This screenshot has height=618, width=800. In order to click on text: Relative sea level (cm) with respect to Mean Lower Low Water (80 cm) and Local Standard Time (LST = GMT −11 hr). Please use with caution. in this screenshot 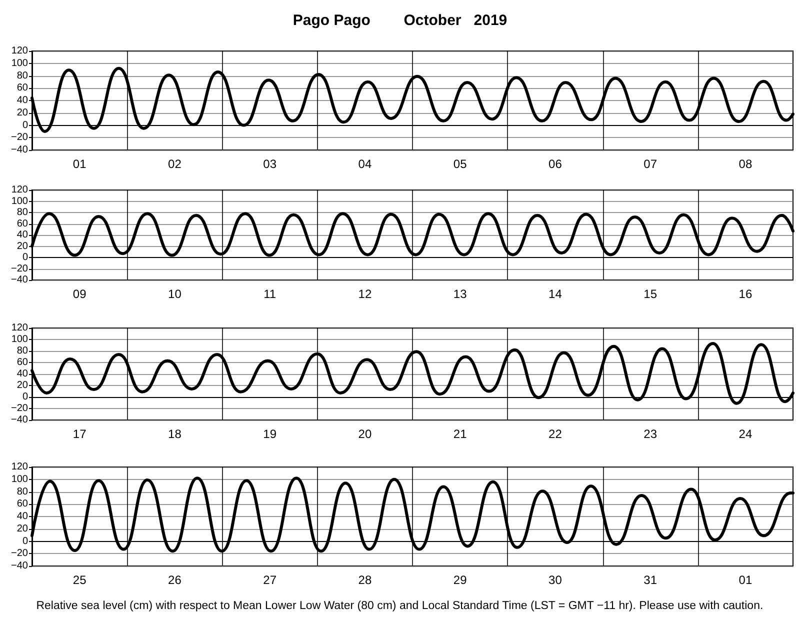, I will do `click(400, 606)`.